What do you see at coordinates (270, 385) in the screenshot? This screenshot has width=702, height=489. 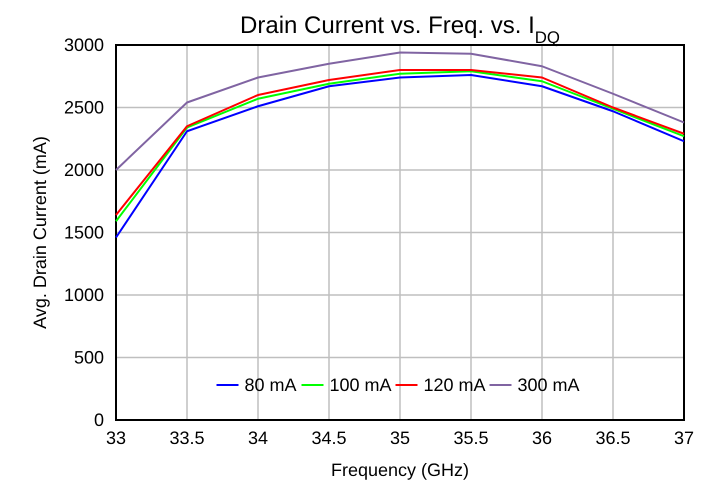 I see `legend-label: 80 mA` at bounding box center [270, 385].